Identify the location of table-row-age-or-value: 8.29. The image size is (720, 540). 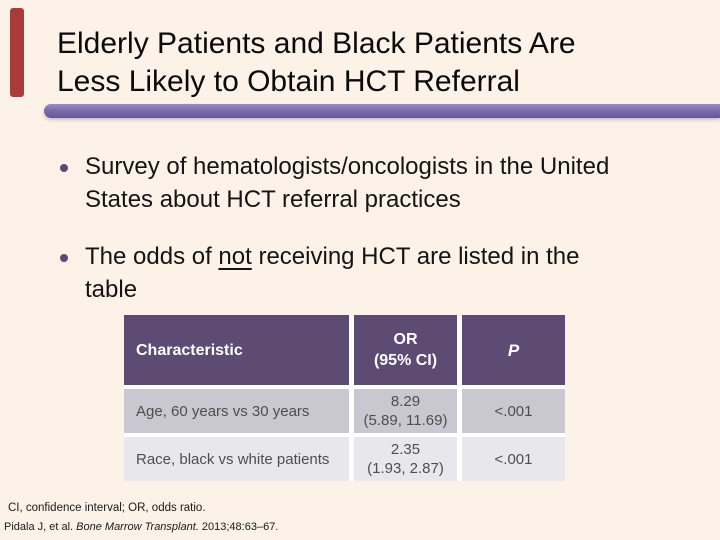
(405, 401).